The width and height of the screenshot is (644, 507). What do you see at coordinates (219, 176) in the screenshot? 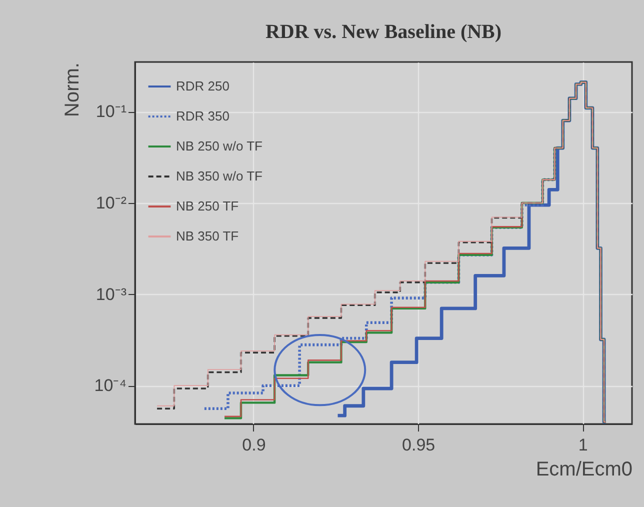
I see `legend-label: NB 350 w/o TF` at bounding box center [219, 176].